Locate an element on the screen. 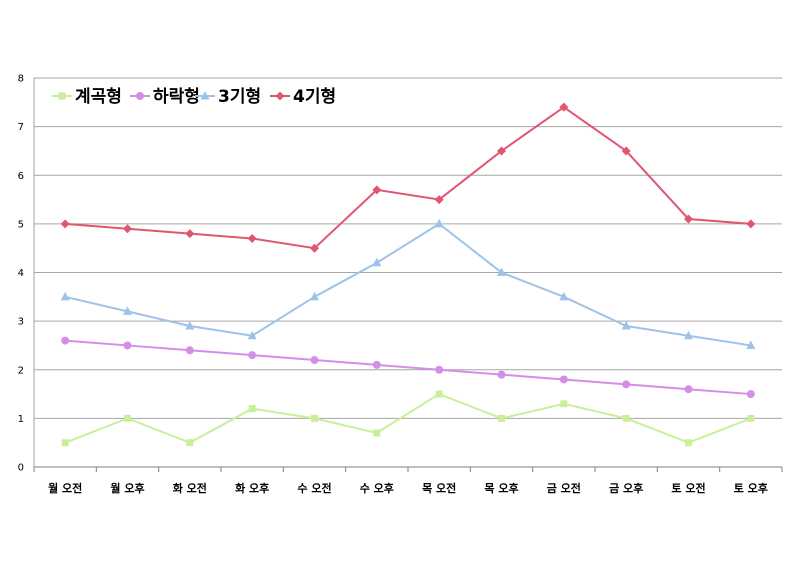  legend-item-3: 3기형 is located at coordinates (228, 96).